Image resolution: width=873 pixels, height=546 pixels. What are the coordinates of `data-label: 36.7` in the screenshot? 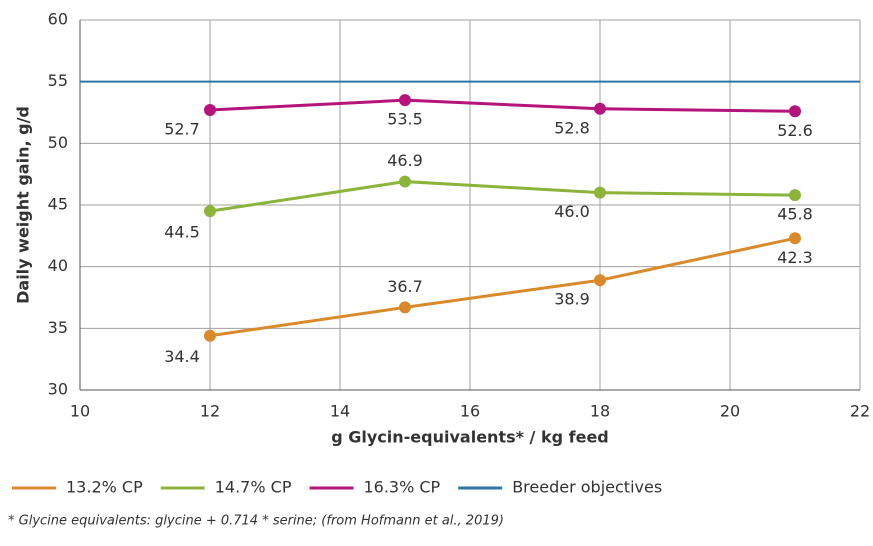 It's located at (405, 286).